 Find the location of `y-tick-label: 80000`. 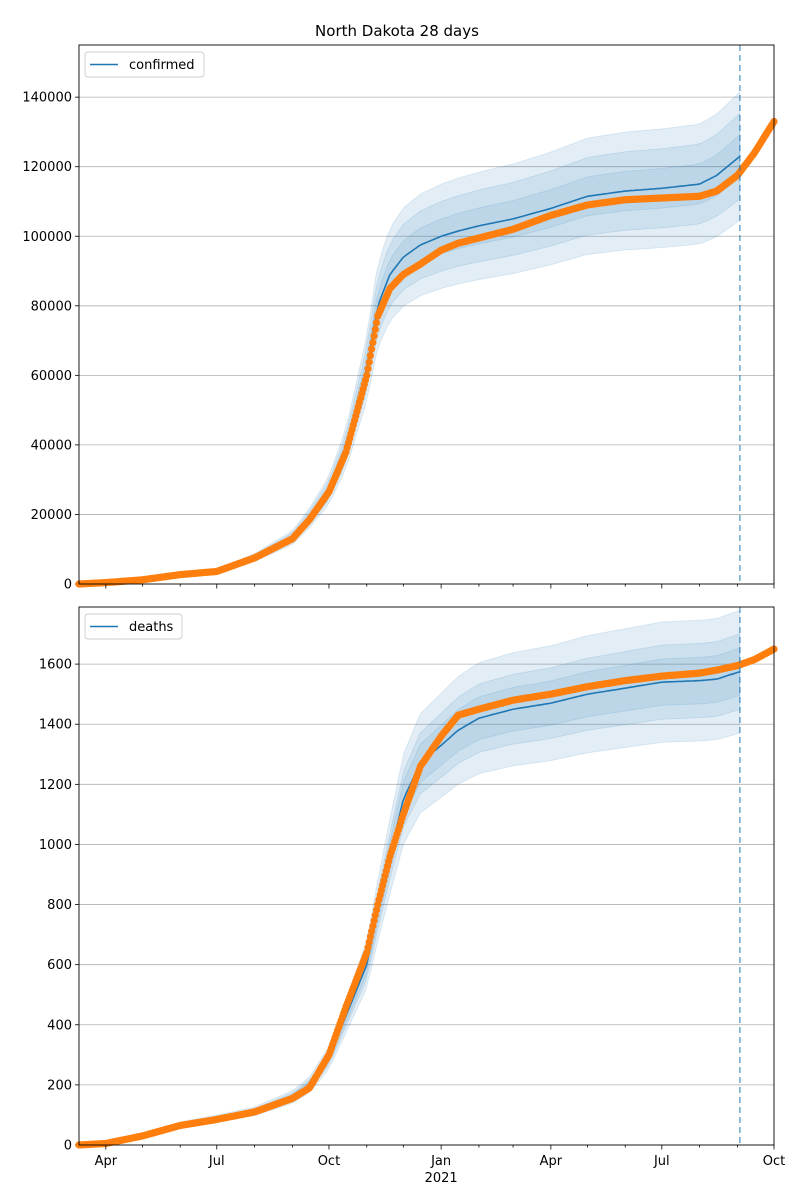

y-tick-label: 80000 is located at coordinates (51, 306).